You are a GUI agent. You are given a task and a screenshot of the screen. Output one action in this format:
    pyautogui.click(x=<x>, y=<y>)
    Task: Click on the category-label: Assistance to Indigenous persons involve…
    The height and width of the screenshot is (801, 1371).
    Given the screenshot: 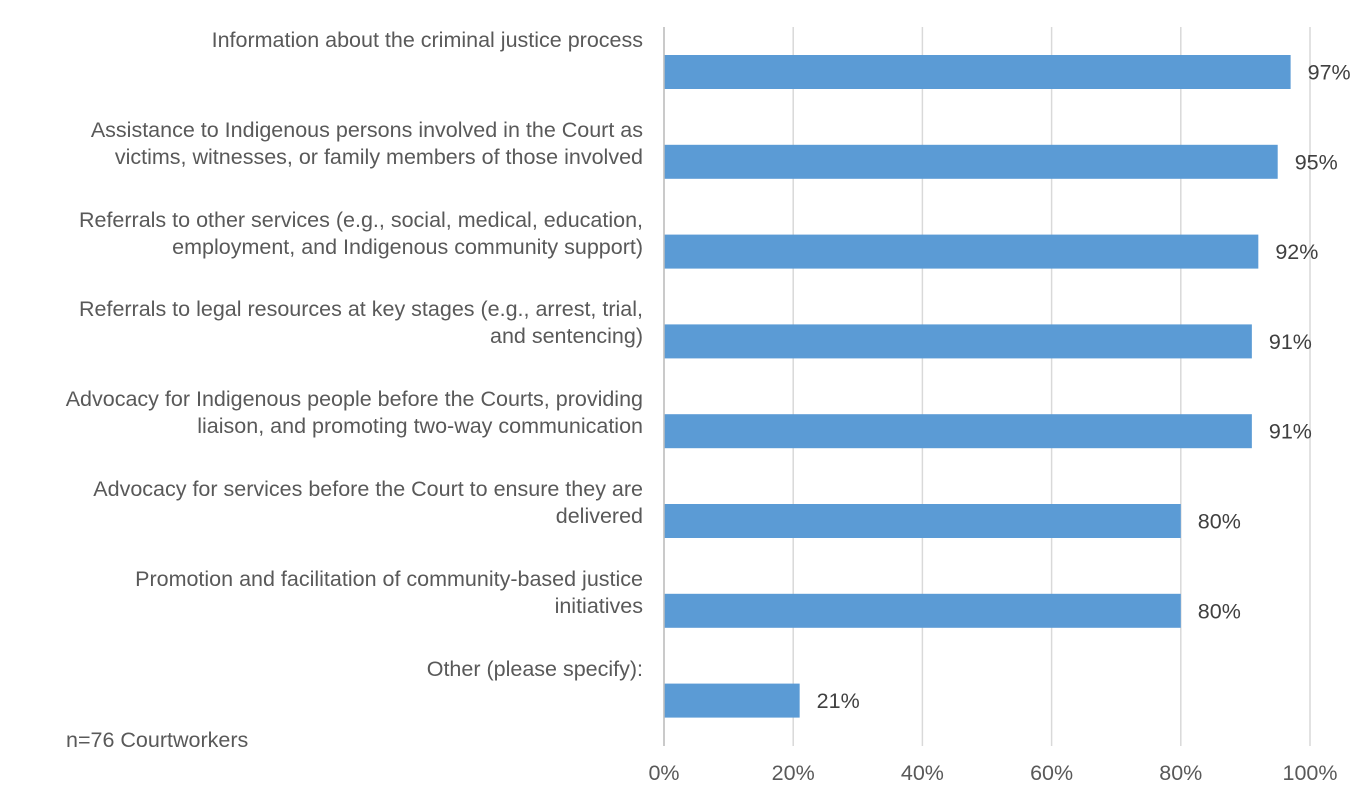 What is the action you would take?
    pyautogui.click(x=366, y=143)
    